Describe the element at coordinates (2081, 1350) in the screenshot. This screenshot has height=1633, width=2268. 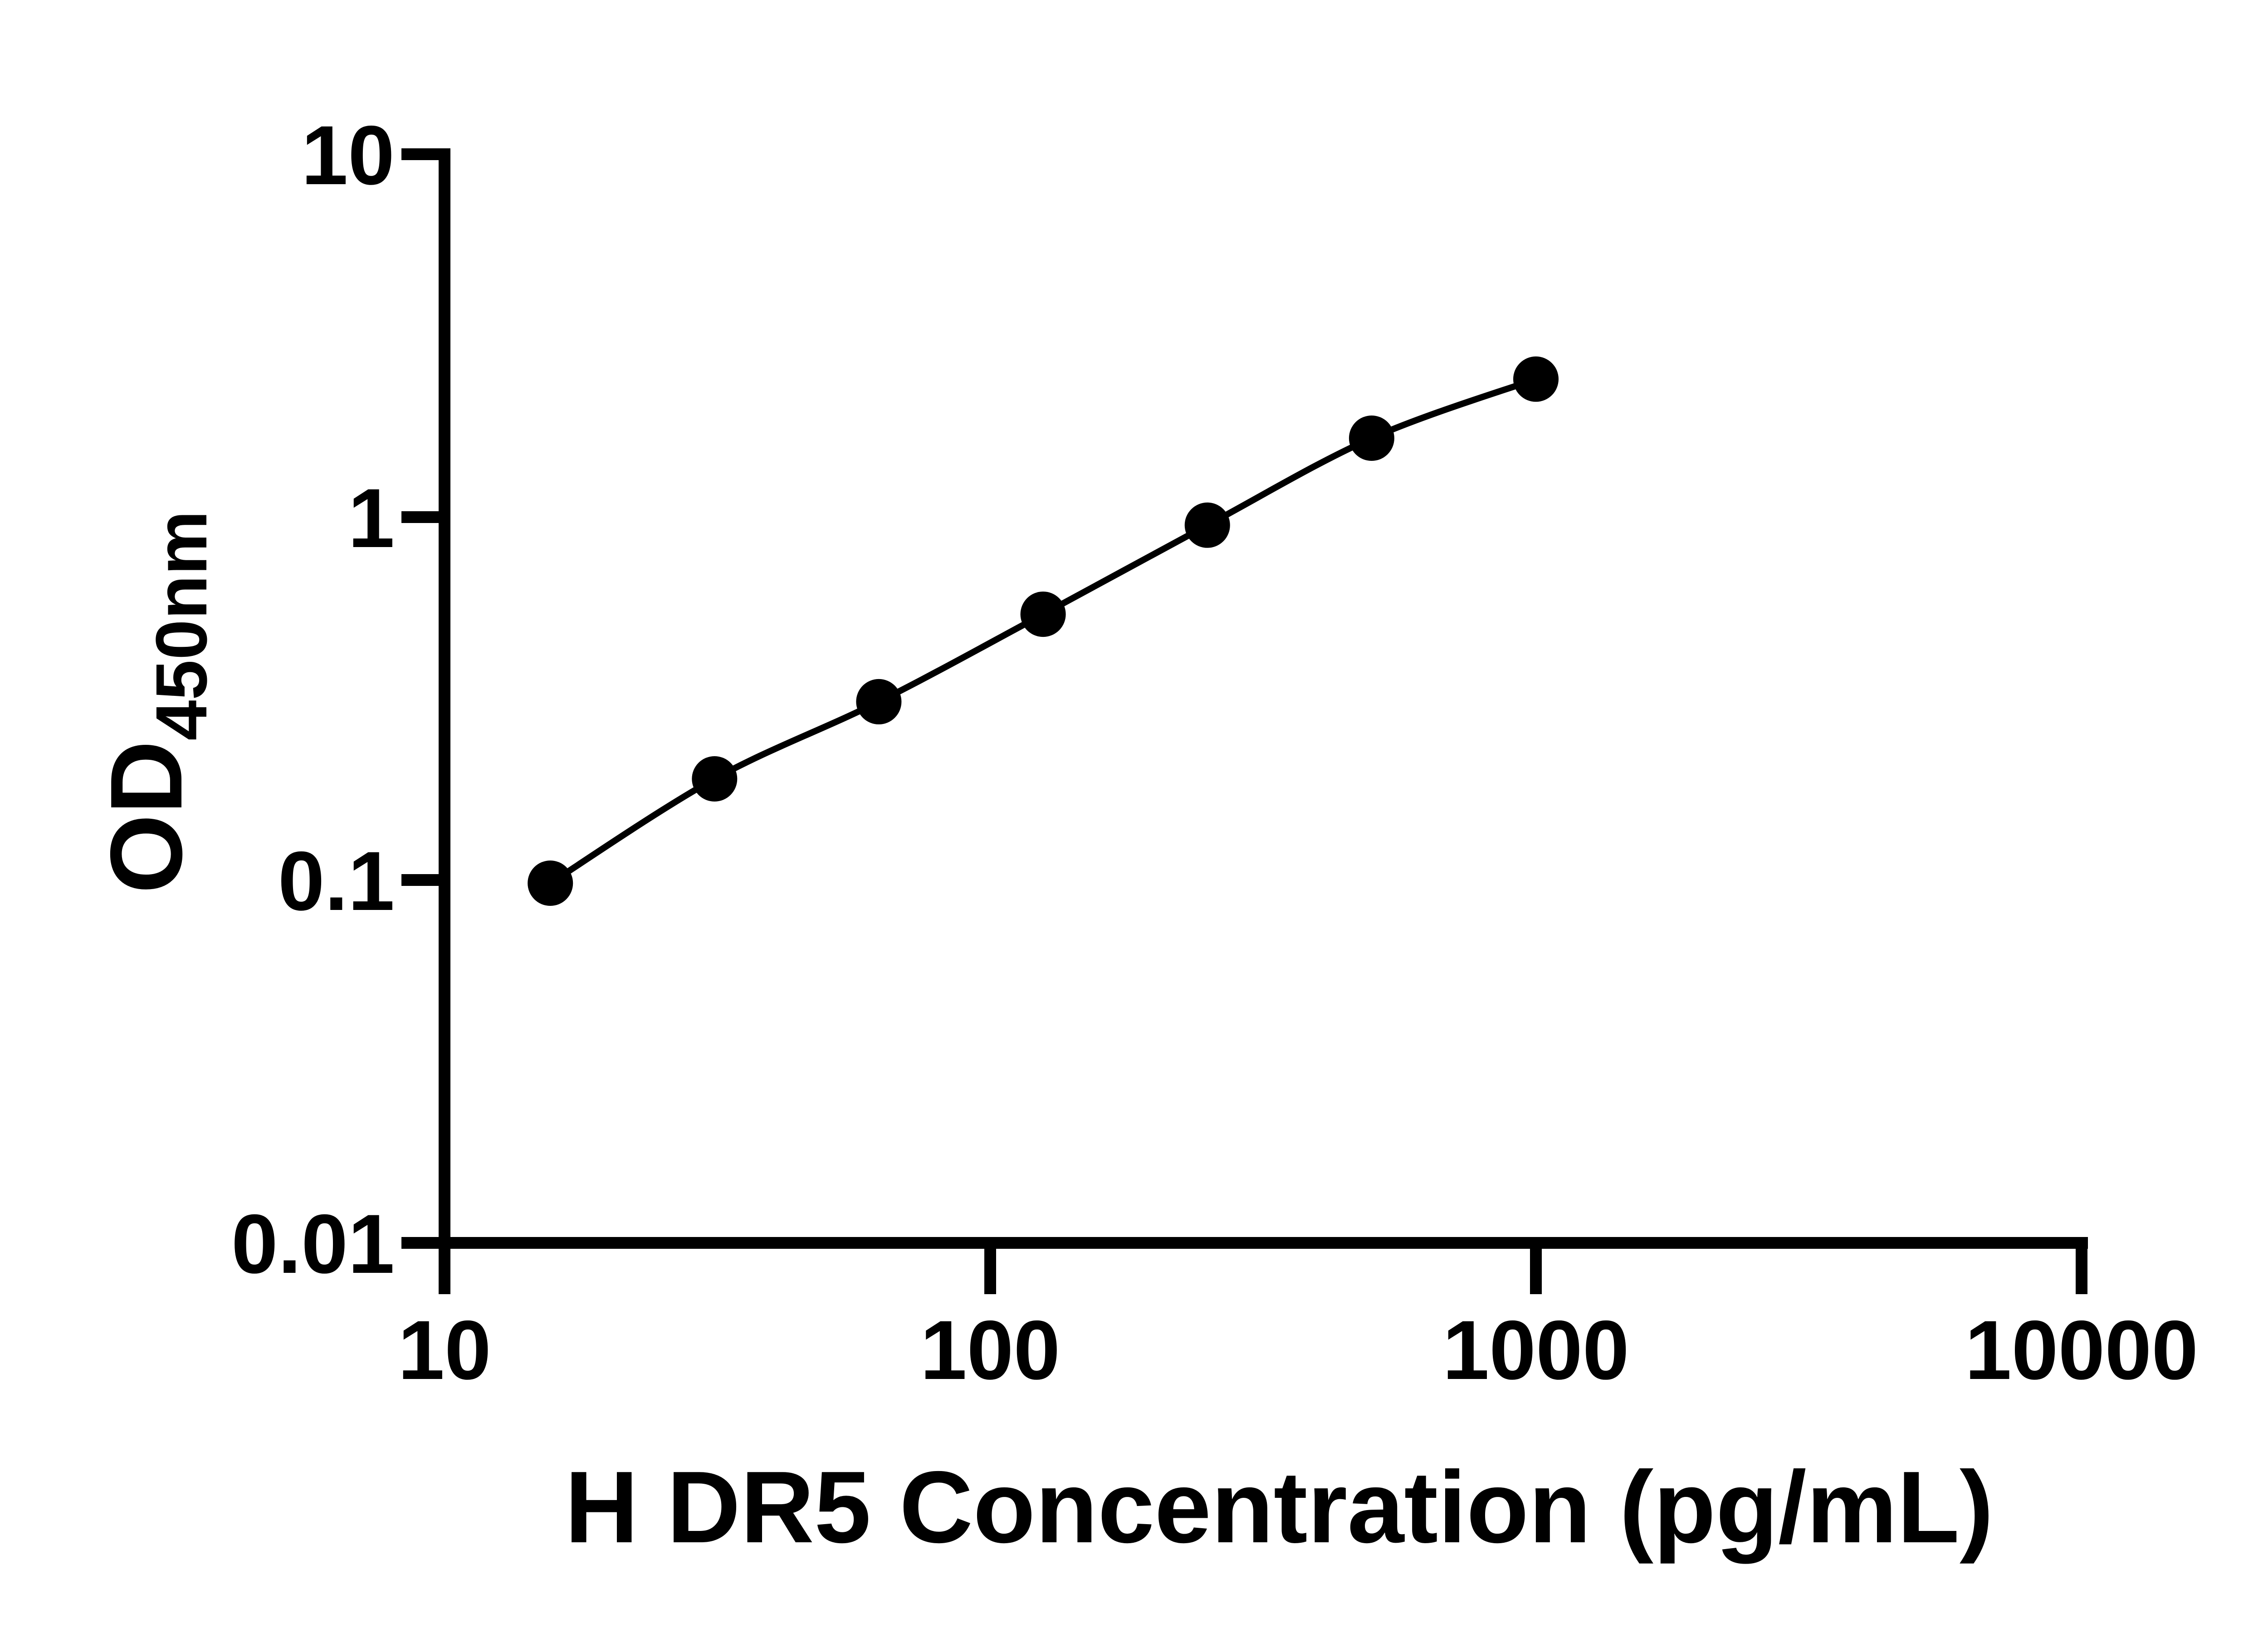
I see `x-tick-label: 10000` at that location.